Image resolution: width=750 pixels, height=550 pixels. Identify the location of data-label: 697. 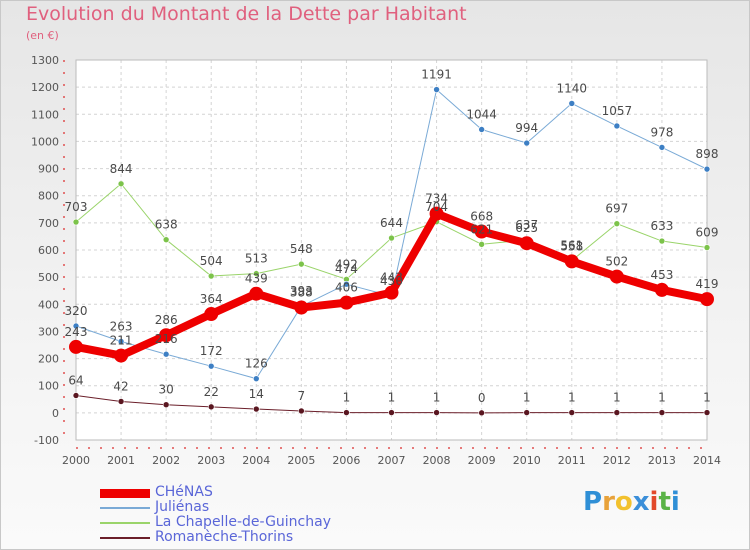
(616, 209).